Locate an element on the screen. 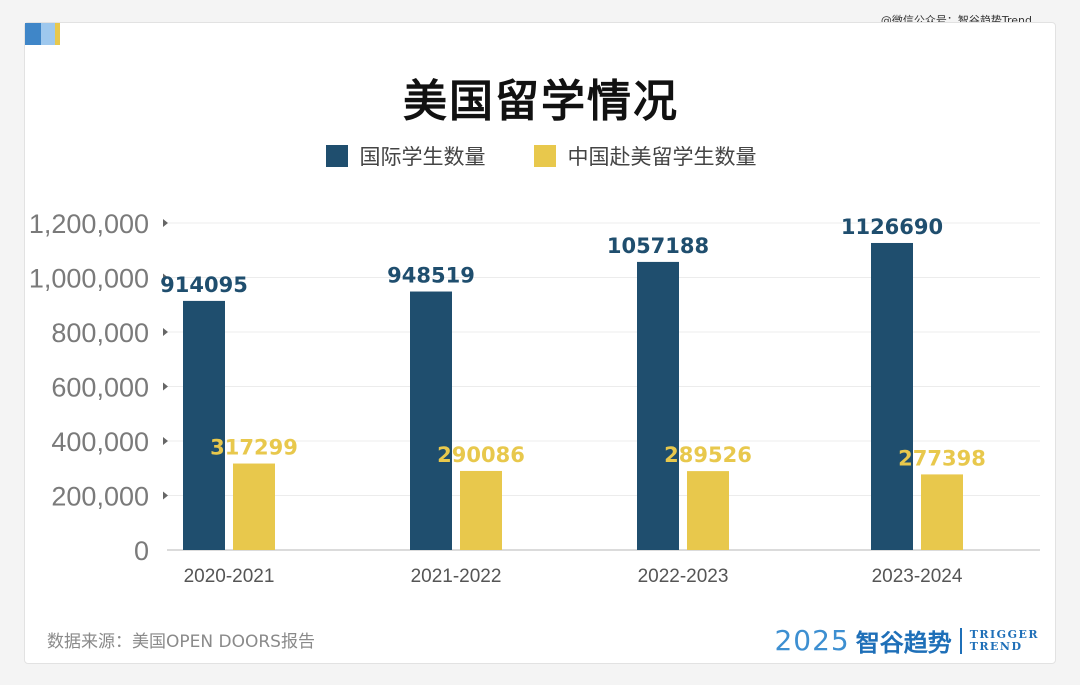  data-label-international: 914095 is located at coordinates (204, 285).